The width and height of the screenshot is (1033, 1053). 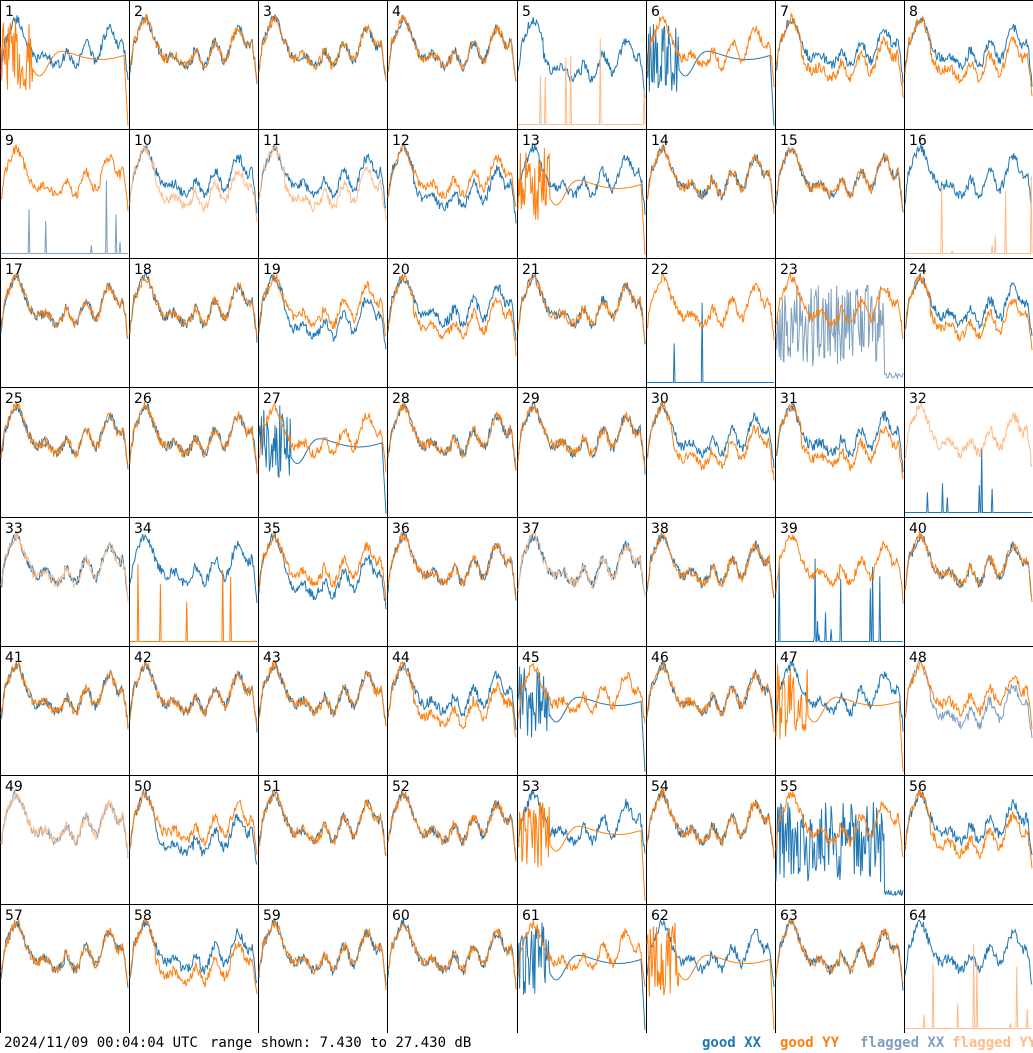 I want to click on antenna-panel-17: 17, so click(x=65, y=323).